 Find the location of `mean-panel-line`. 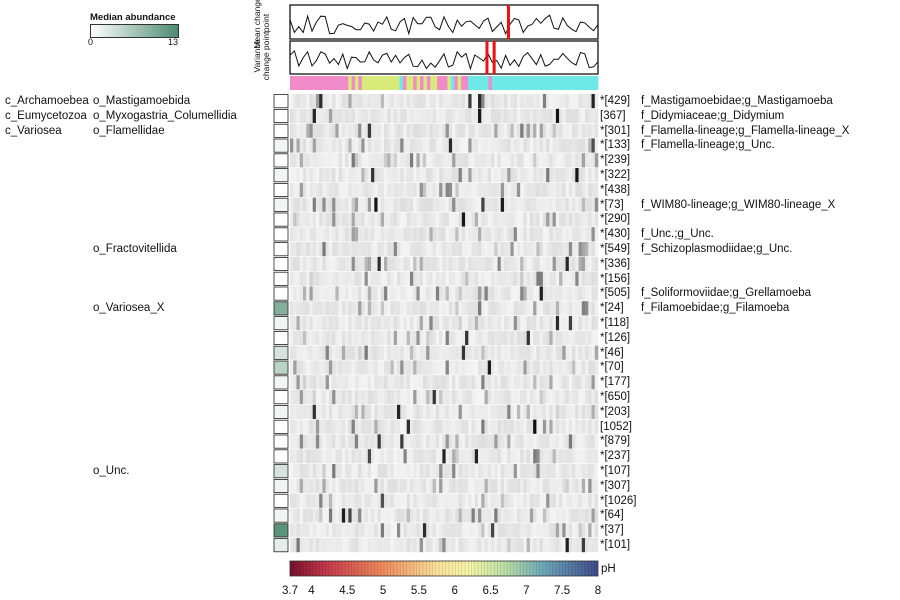

mean-panel-line is located at coordinates (444, 25).